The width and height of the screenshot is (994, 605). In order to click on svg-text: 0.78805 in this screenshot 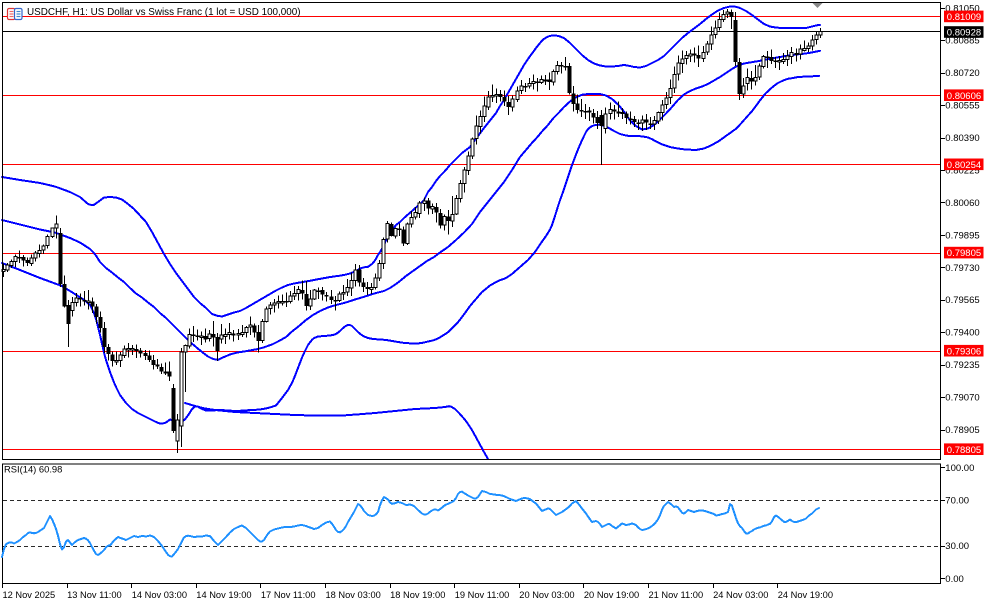, I will do `click(964, 450)`.